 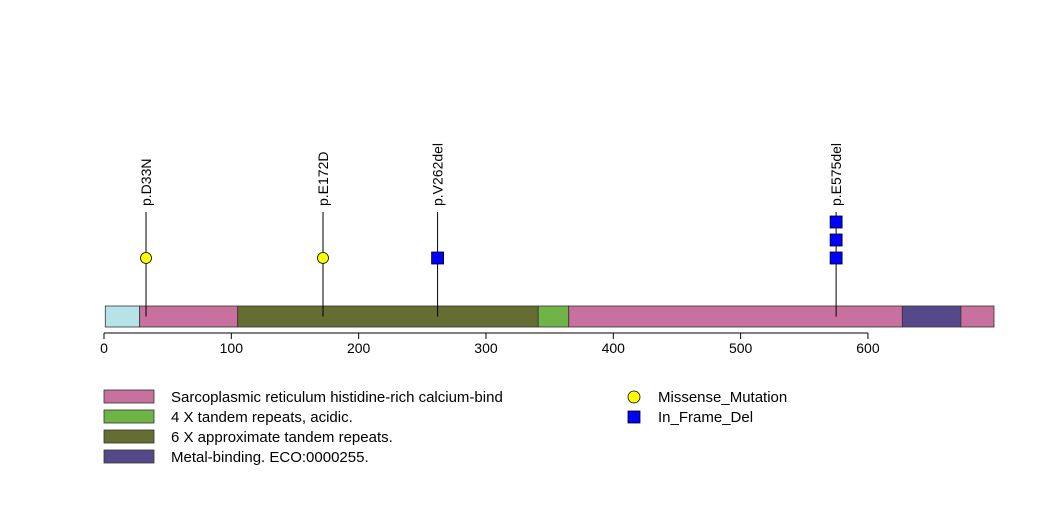 I want to click on x-axis: 0 100 200 300 400 500 600, so click(x=490, y=344).